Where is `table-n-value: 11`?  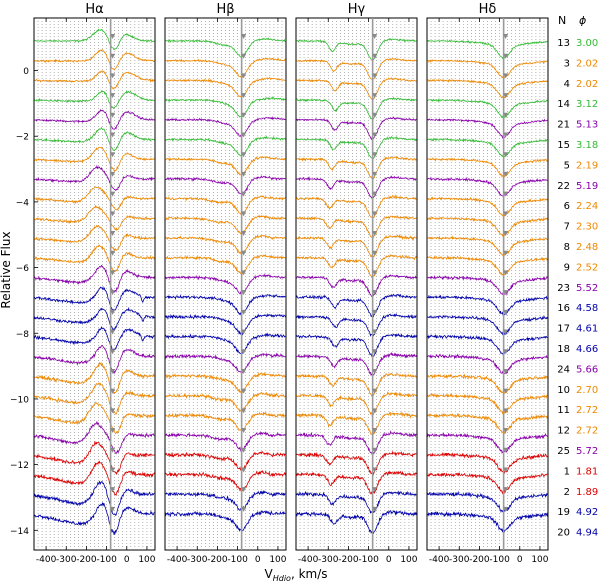 table-n-value: 11 is located at coordinates (563, 410).